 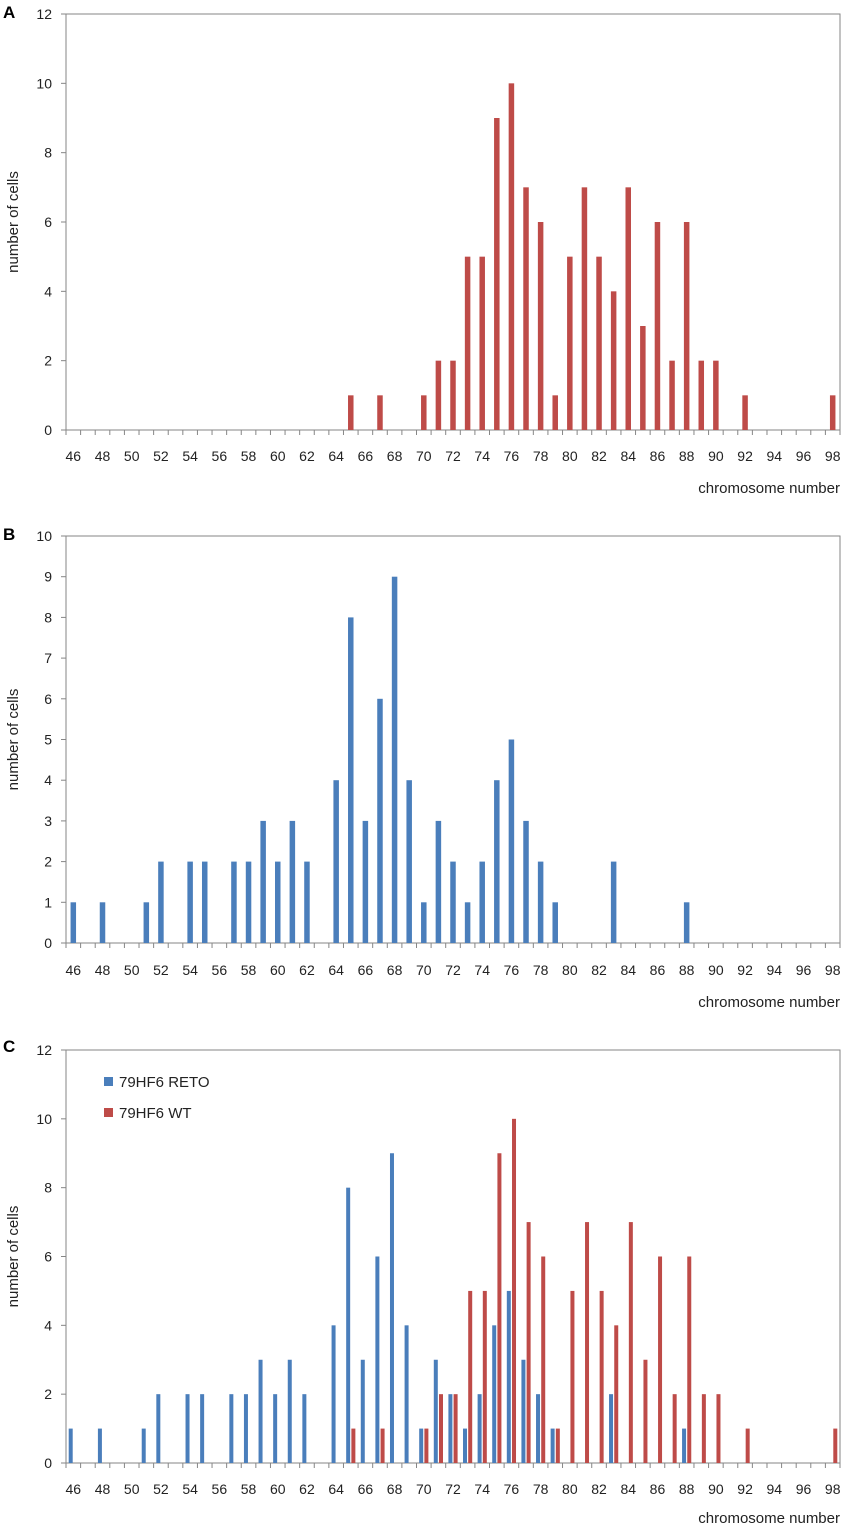 I want to click on x-tick-label: 72, so click(x=453, y=456).